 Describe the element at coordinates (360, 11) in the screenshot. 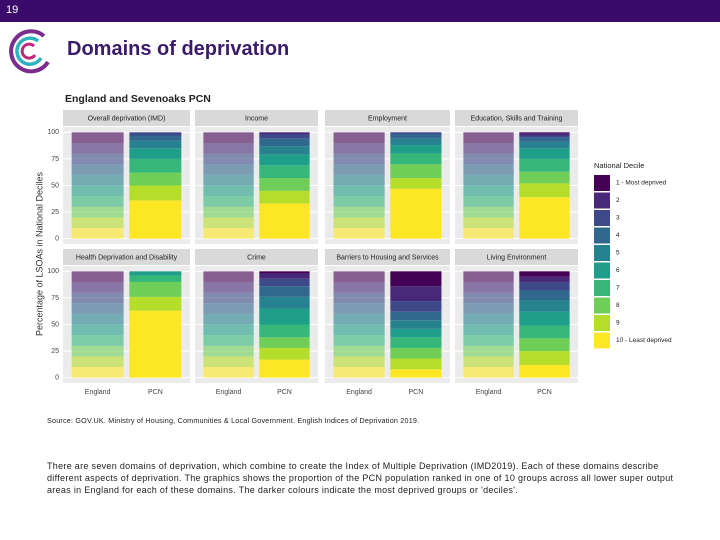

I see `top-bar: 19` at that location.